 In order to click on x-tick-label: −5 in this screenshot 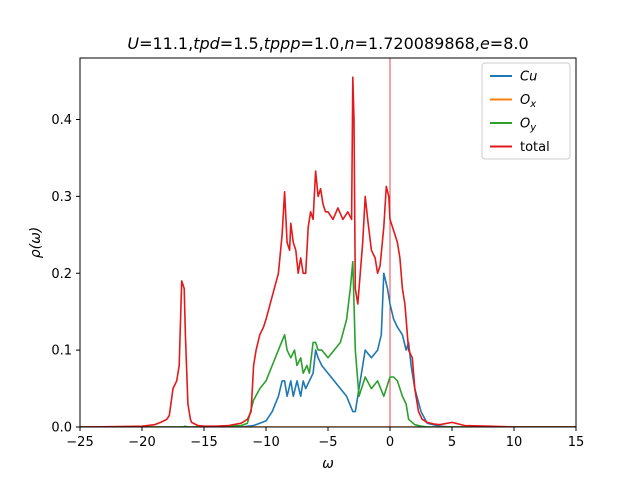, I will do `click(327, 442)`.